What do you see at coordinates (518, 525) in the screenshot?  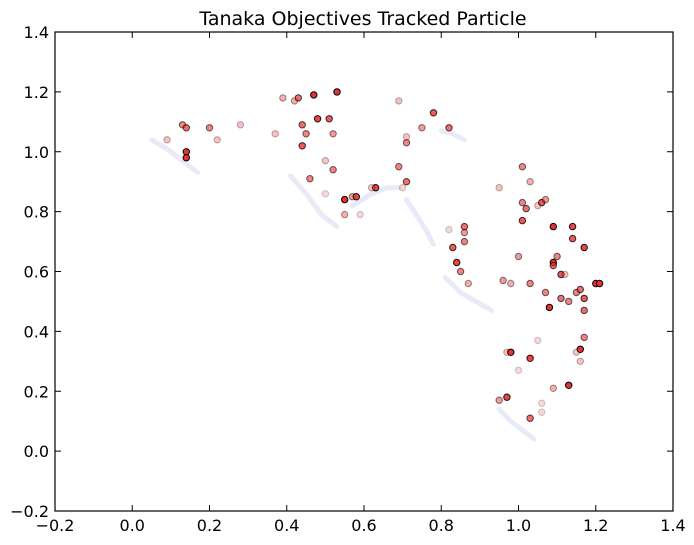 I see `x-tick-label: 1.0` at bounding box center [518, 525].